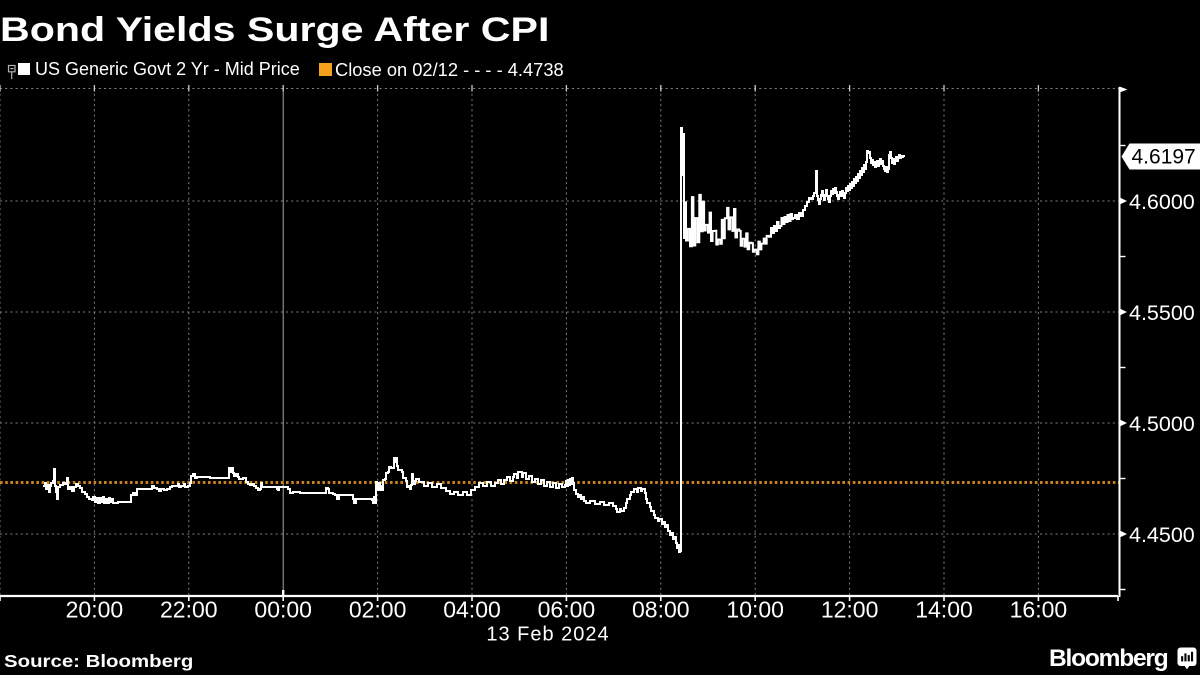 Image resolution: width=1200 pixels, height=675 pixels. I want to click on svg-text: 10:00, so click(755, 610).